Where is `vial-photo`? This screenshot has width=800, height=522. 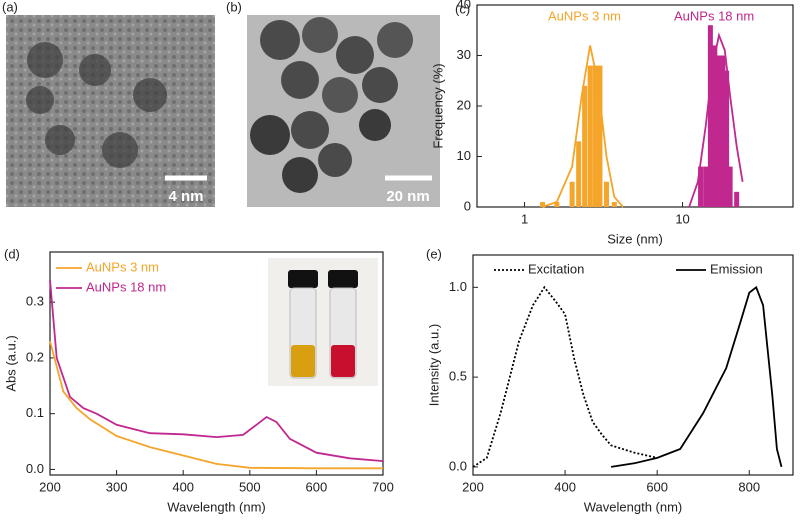 vial-photo is located at coordinates (323, 322).